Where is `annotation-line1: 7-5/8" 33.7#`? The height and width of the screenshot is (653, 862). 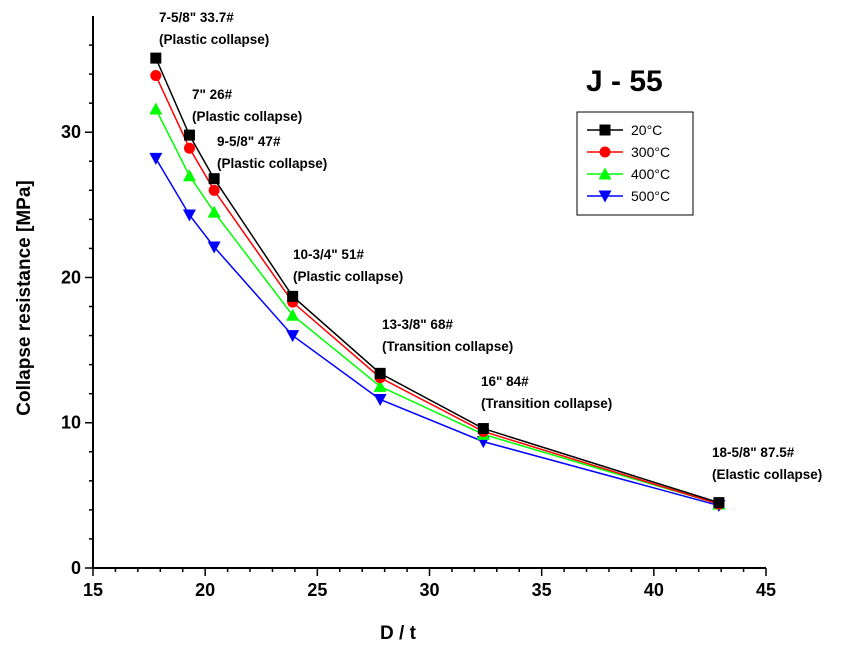
annotation-line1: 7-5/8" 33.7# is located at coordinates (196, 17).